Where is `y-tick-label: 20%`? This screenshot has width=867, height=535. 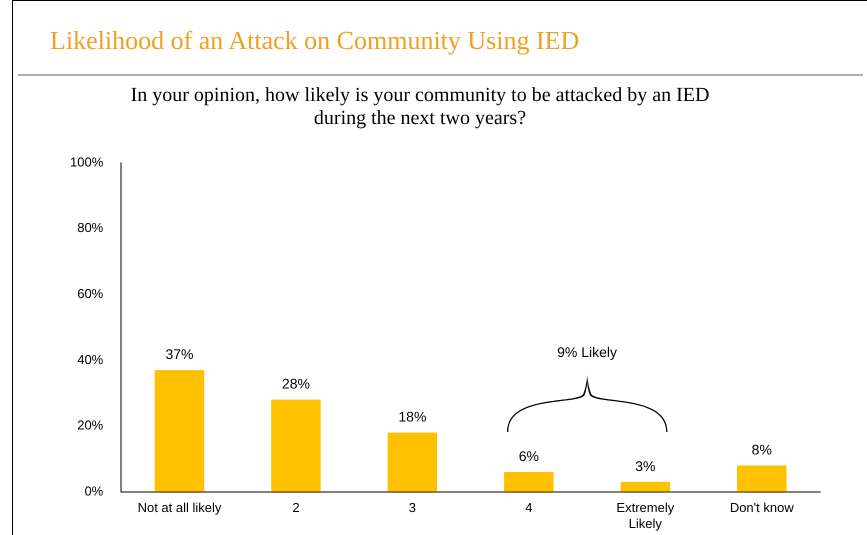 y-tick-label: 20% is located at coordinates (90, 425).